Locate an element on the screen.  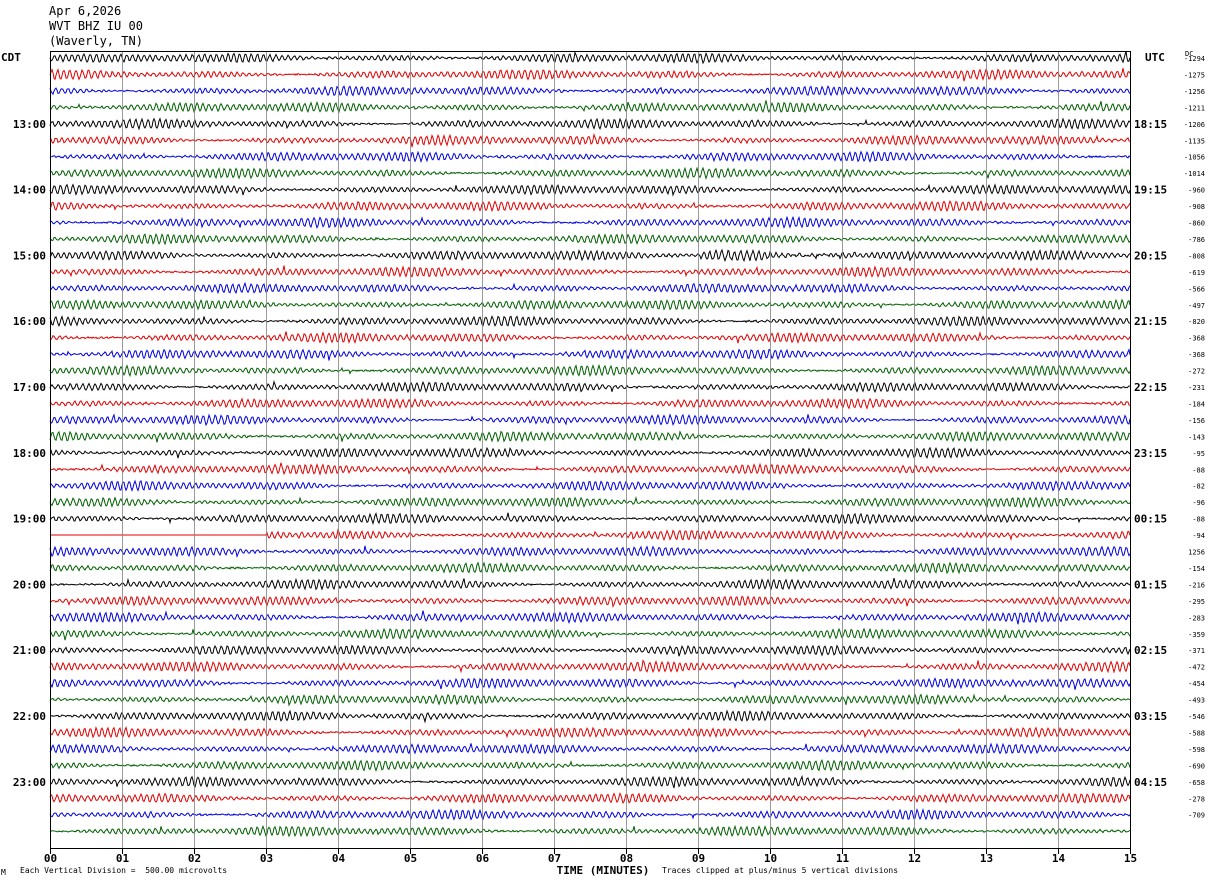
left-hour-label: 14:00 is located at coordinates (29, 190).